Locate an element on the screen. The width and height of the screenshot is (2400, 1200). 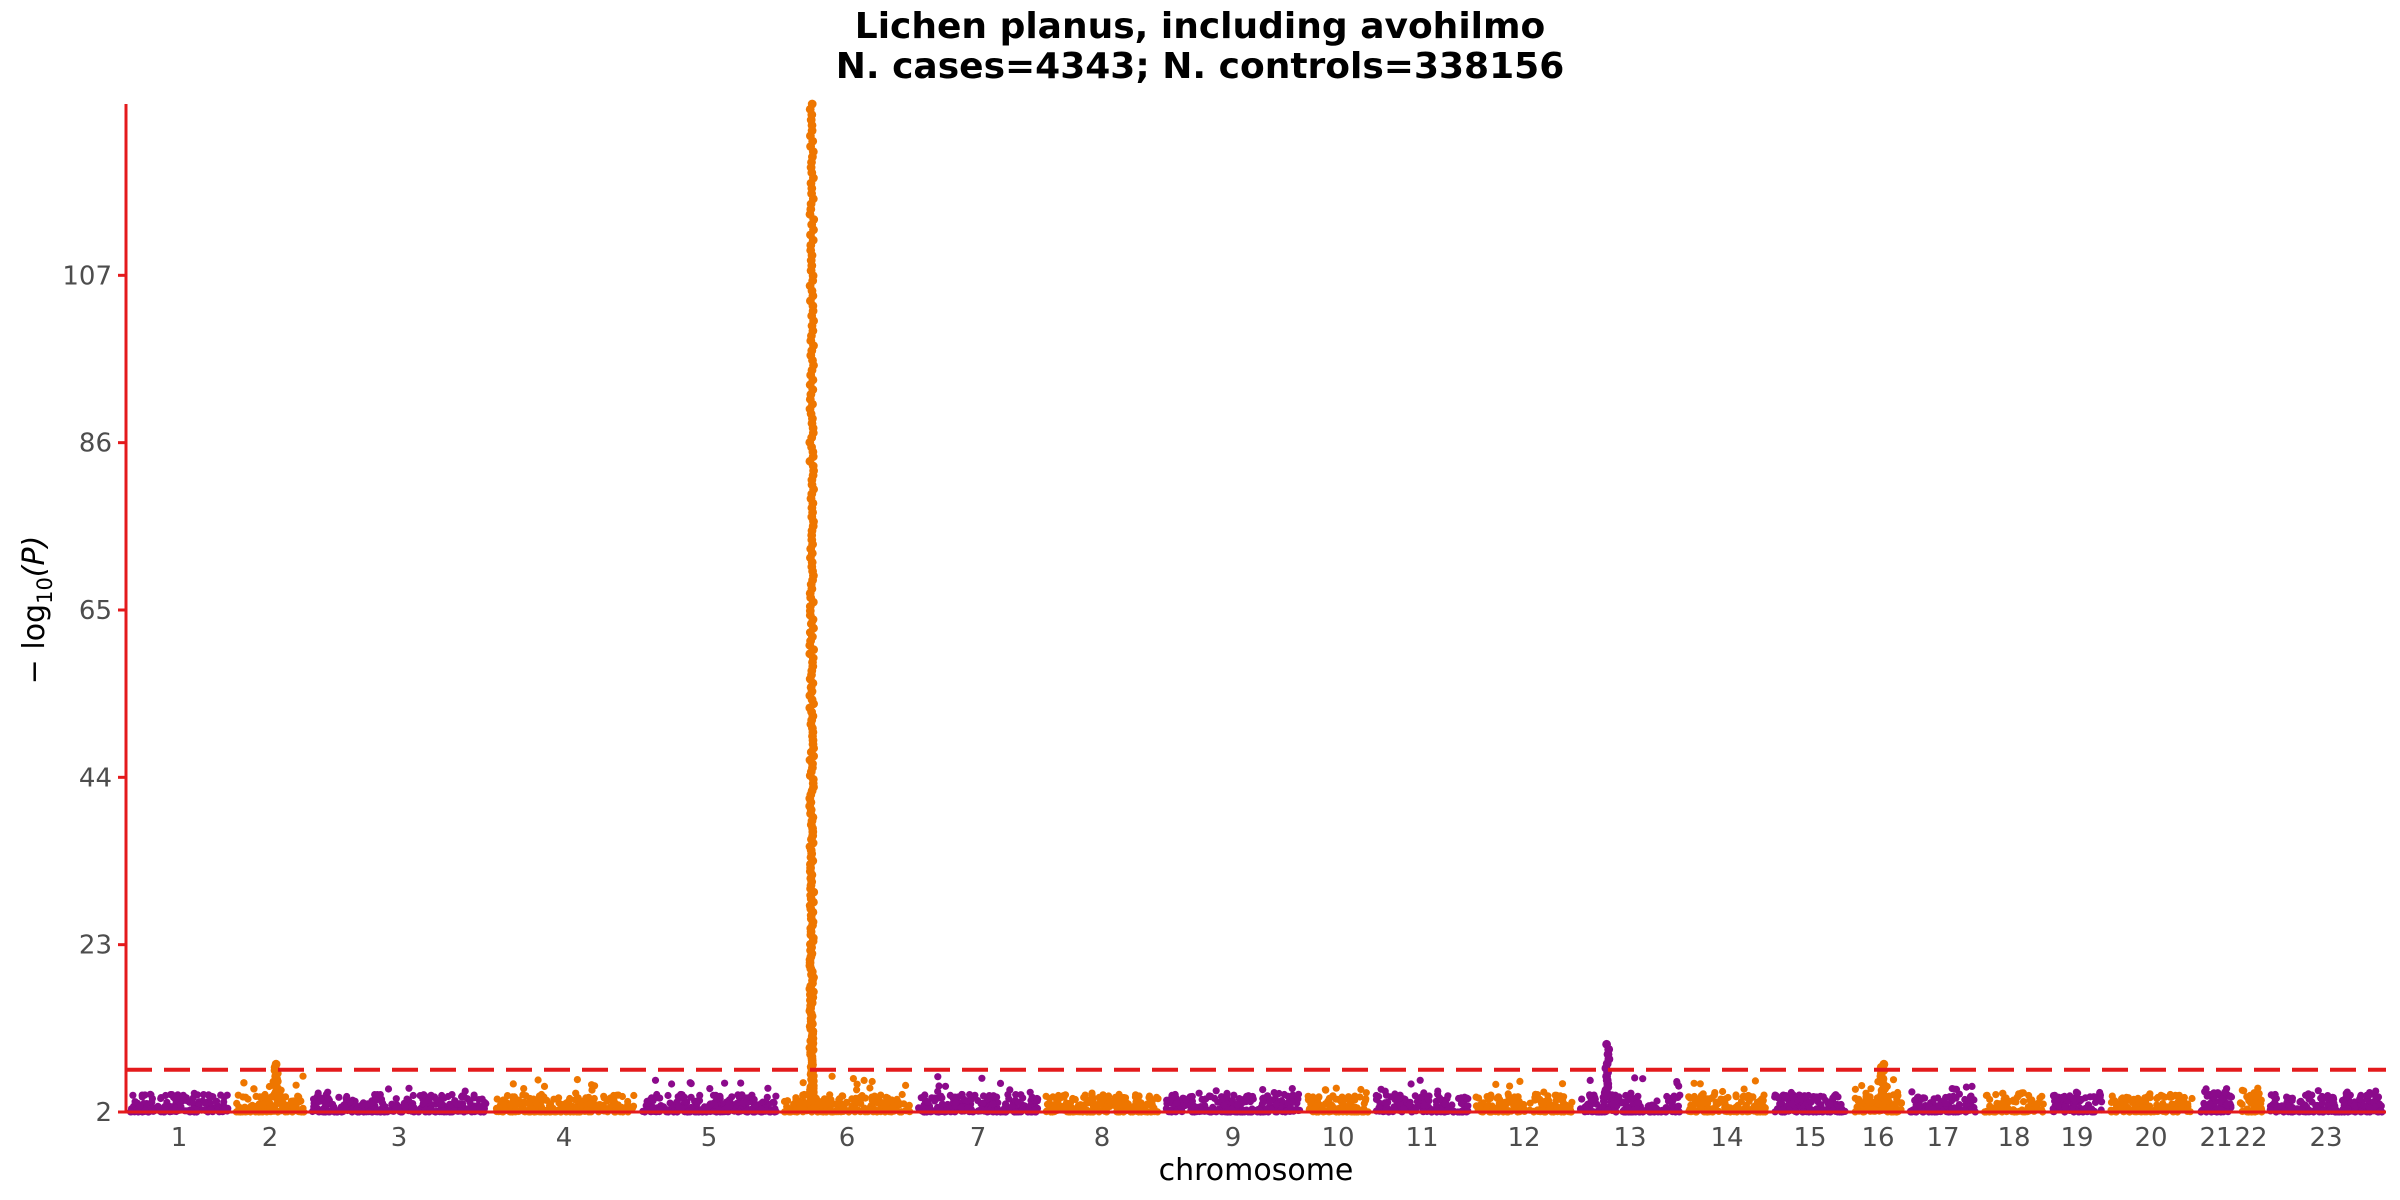
x-tick-label: 19 is located at coordinates (2076, 1138).